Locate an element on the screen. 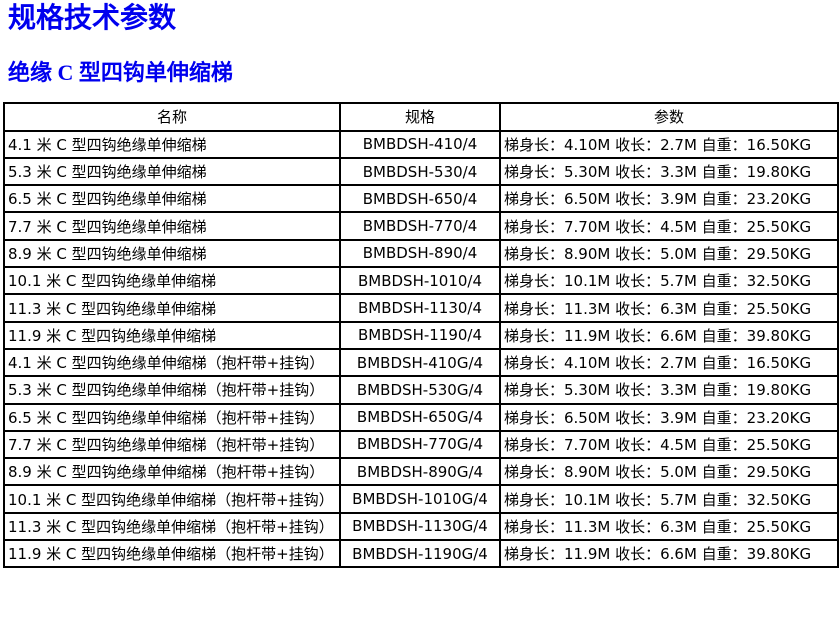 The image size is (840, 629). spec-cell: BMBDSH-1130G/4 is located at coordinates (420, 526).